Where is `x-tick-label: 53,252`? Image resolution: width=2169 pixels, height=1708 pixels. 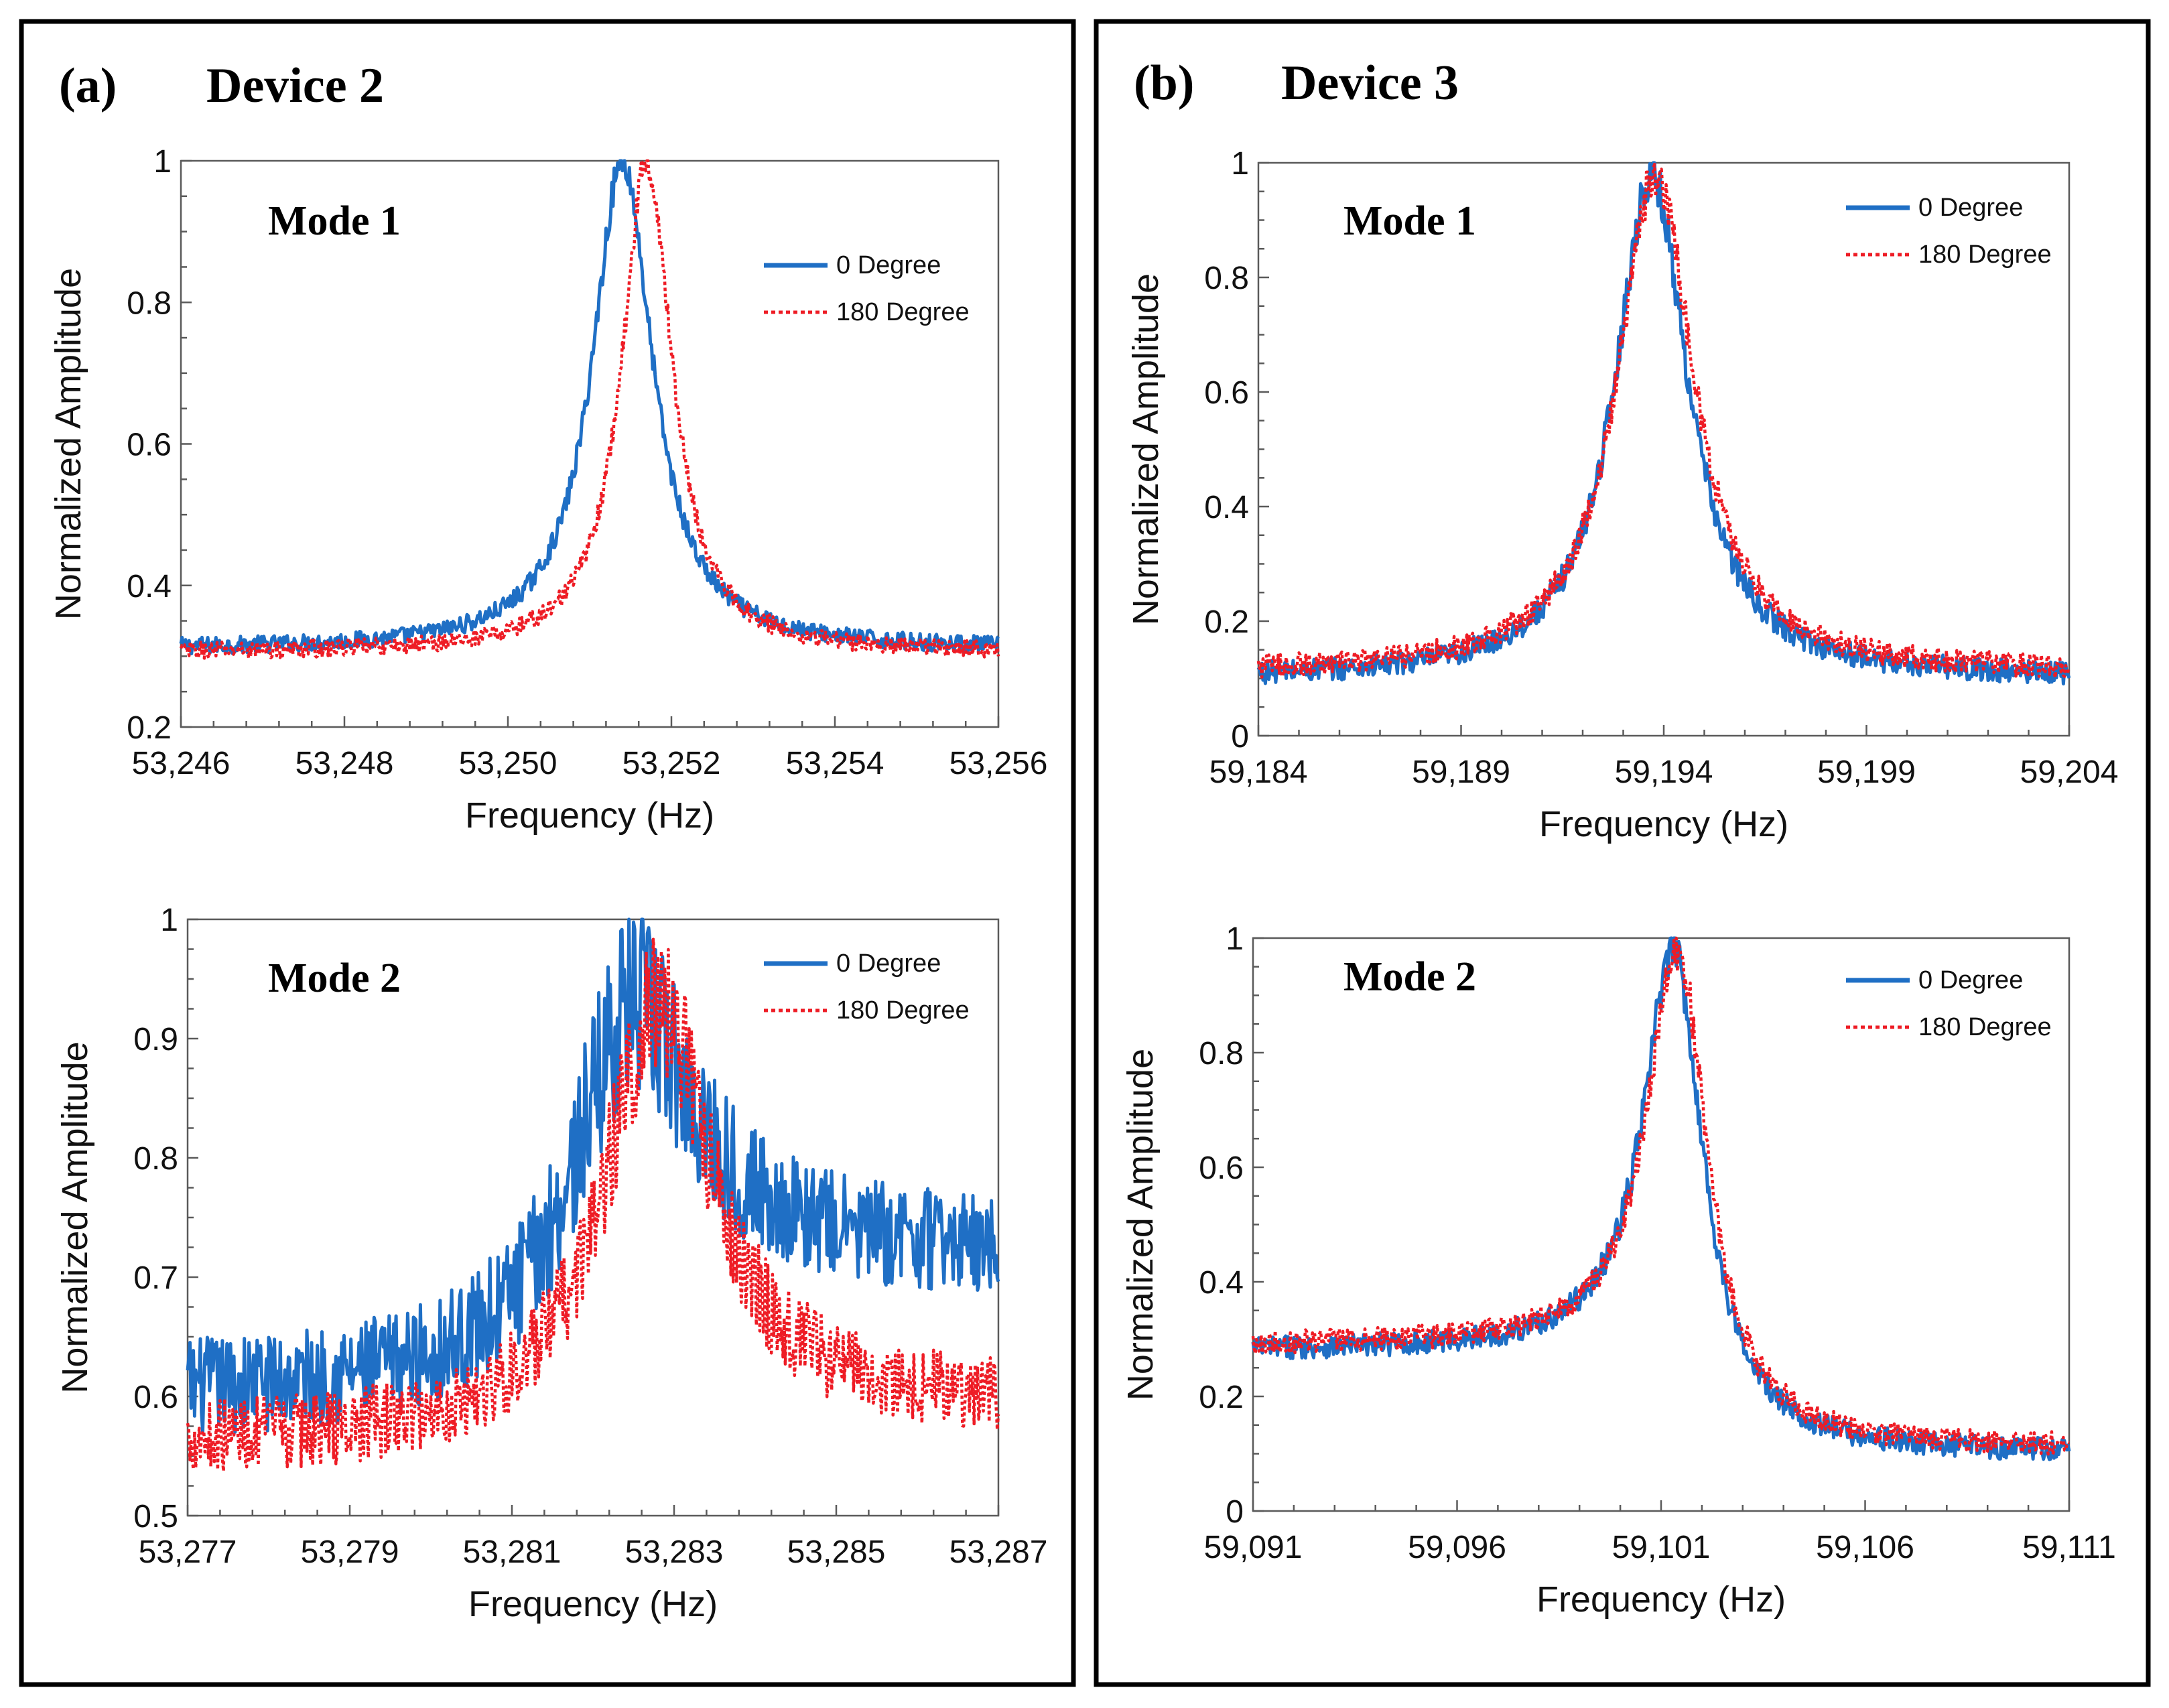 x-tick-label: 53,252 is located at coordinates (671, 763).